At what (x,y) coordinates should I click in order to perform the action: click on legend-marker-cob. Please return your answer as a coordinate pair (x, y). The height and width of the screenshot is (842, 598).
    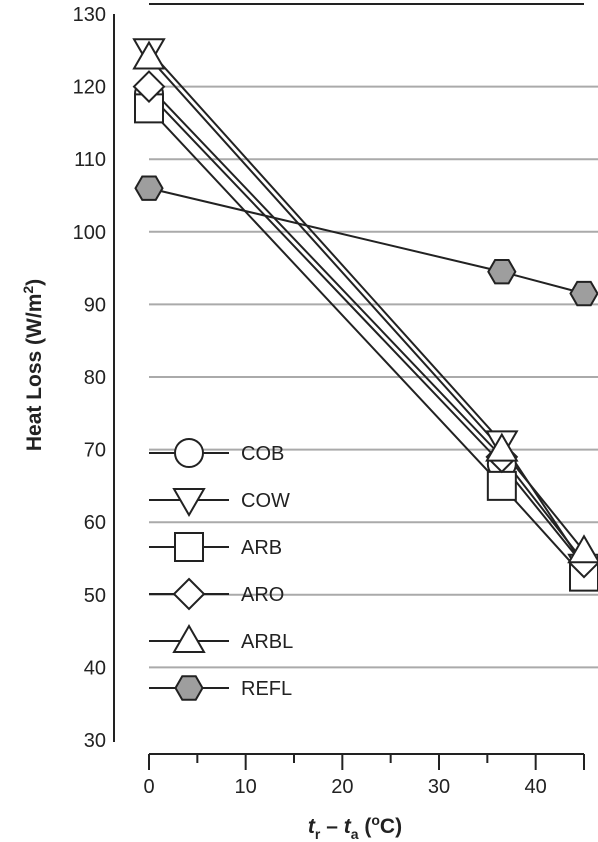
    Looking at the image, I should click on (189, 453).